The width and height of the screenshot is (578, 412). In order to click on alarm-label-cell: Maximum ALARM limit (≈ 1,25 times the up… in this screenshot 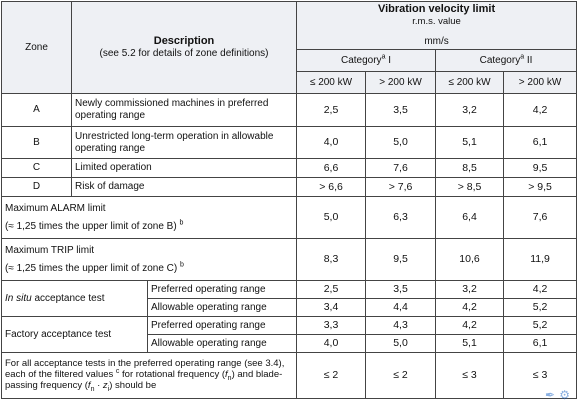, I will do `click(149, 217)`.